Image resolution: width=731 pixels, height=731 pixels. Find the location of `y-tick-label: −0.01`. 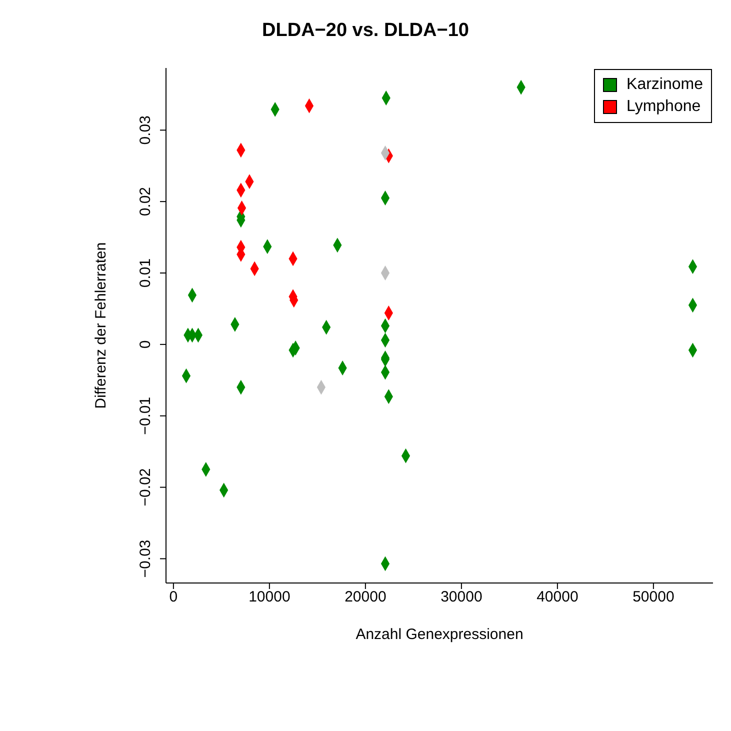

y-tick-label: −0.01 is located at coordinates (145, 415).